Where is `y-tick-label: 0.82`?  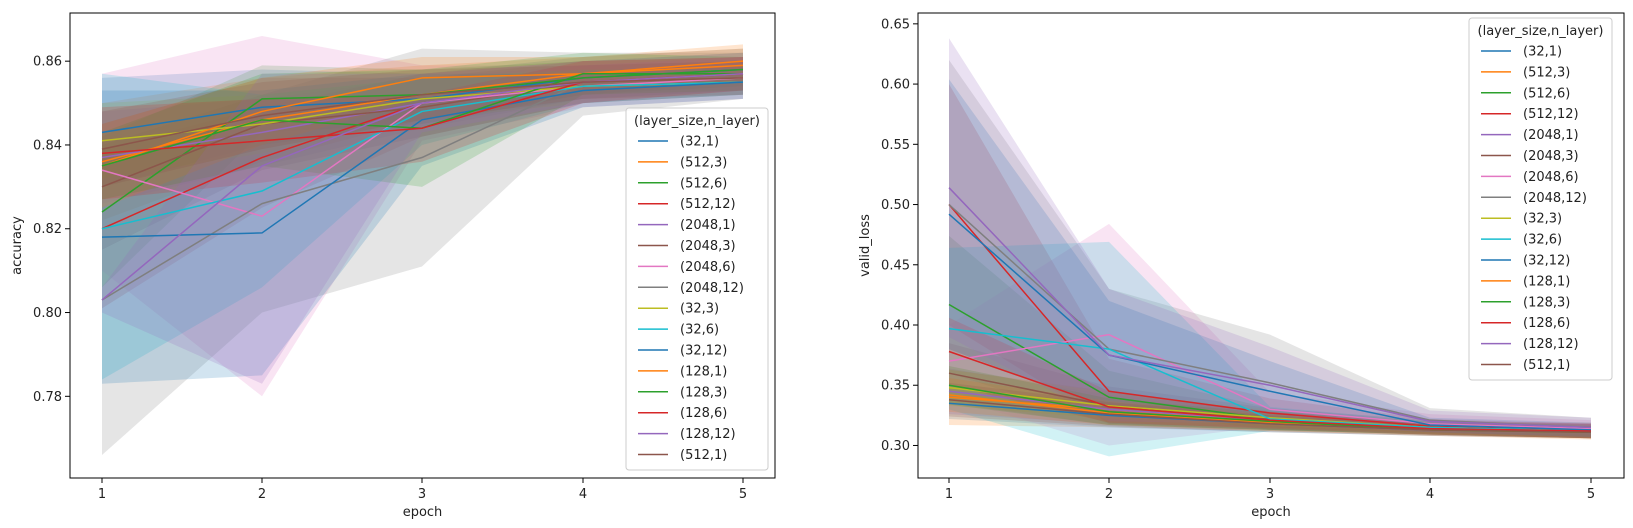
y-tick-label: 0.82 is located at coordinates (47, 229).